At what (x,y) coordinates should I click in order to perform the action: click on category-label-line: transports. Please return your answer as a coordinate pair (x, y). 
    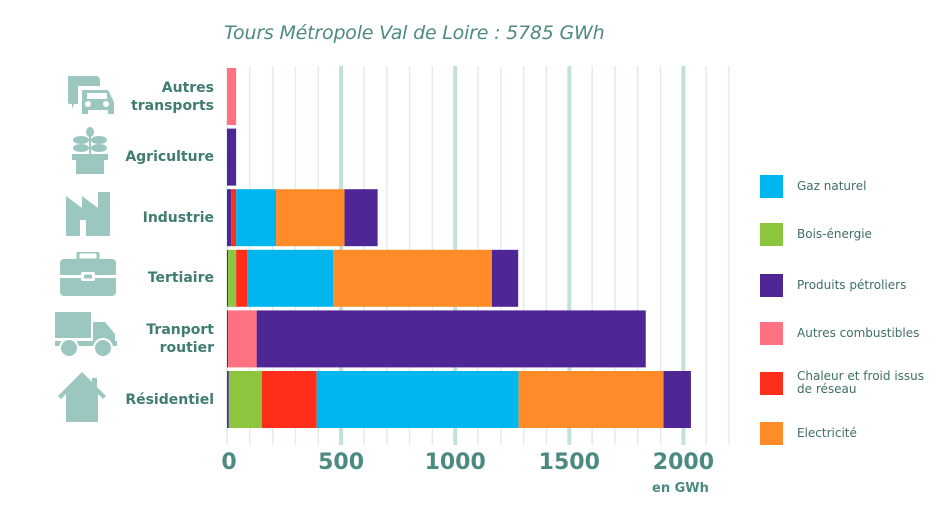
    Looking at the image, I should click on (172, 105).